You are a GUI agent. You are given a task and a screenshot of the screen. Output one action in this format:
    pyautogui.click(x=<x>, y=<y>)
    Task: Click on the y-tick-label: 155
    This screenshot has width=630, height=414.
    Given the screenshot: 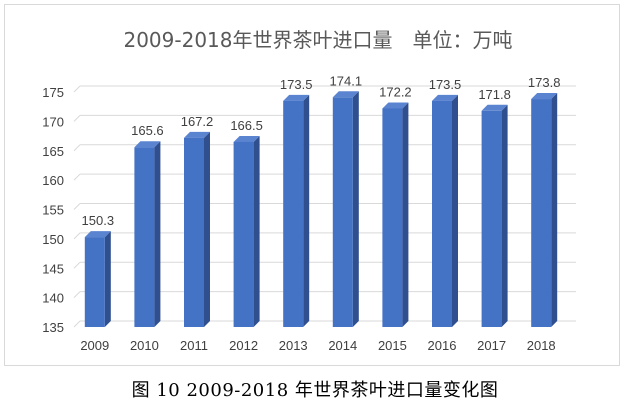 What is the action you would take?
    pyautogui.click(x=53, y=210)
    